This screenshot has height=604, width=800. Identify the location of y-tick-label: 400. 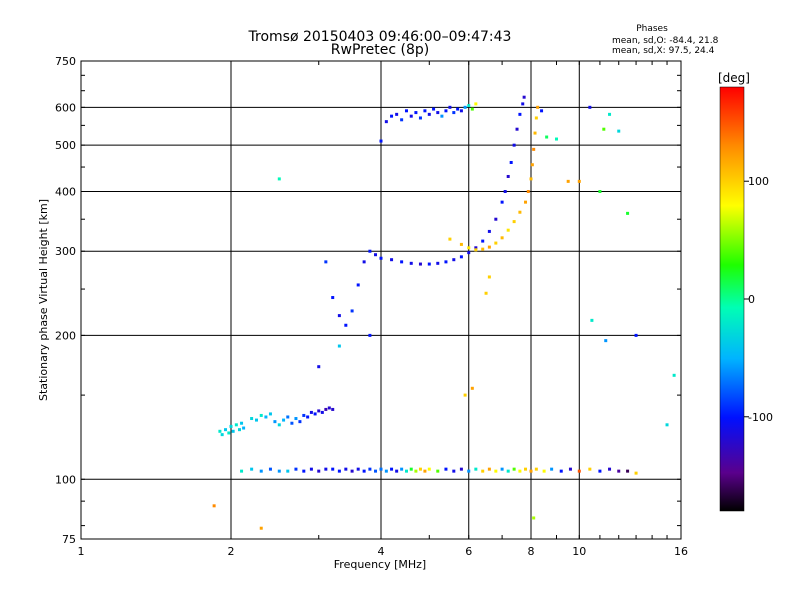
(65, 191).